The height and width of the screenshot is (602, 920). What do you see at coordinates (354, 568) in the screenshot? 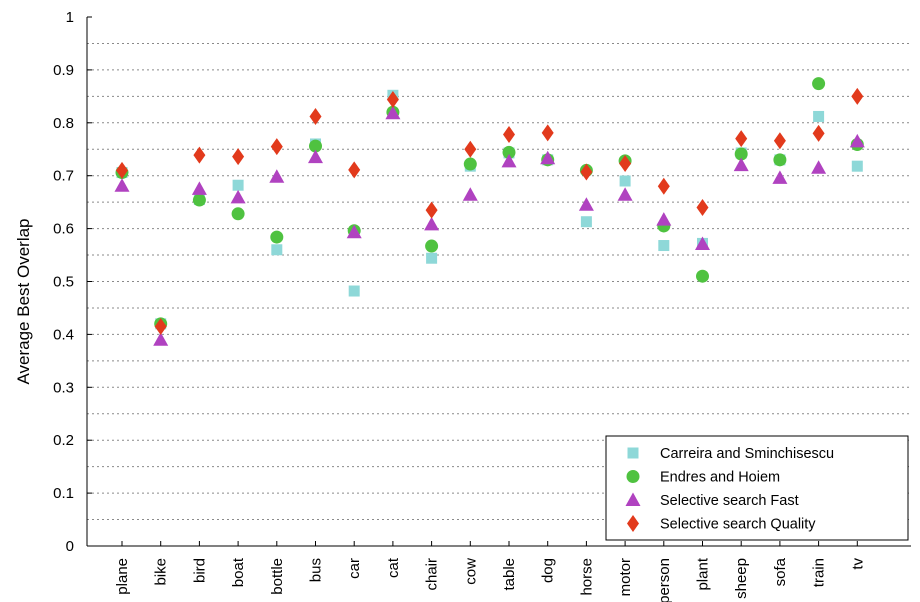
I see `x-tick-label: car` at bounding box center [354, 568].